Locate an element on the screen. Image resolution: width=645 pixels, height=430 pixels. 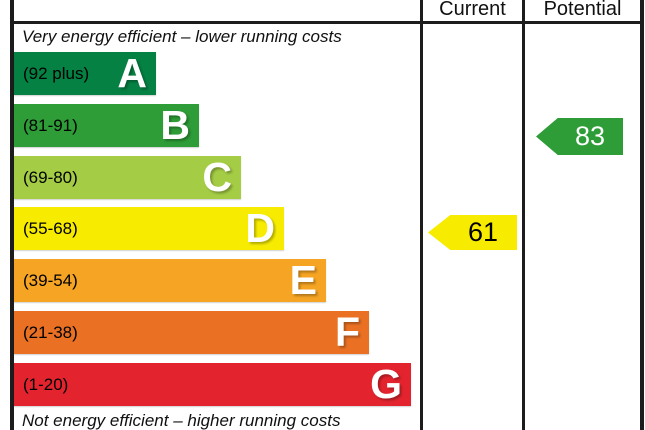
band-range-label: (69-80) is located at coordinates (50, 177).